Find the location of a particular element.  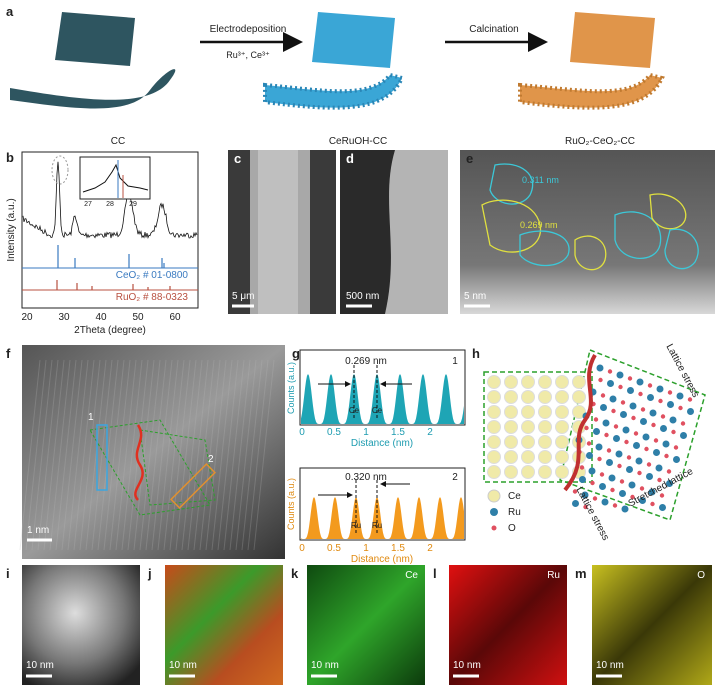

x-tick-label: 1.5 is located at coordinates (398, 548).